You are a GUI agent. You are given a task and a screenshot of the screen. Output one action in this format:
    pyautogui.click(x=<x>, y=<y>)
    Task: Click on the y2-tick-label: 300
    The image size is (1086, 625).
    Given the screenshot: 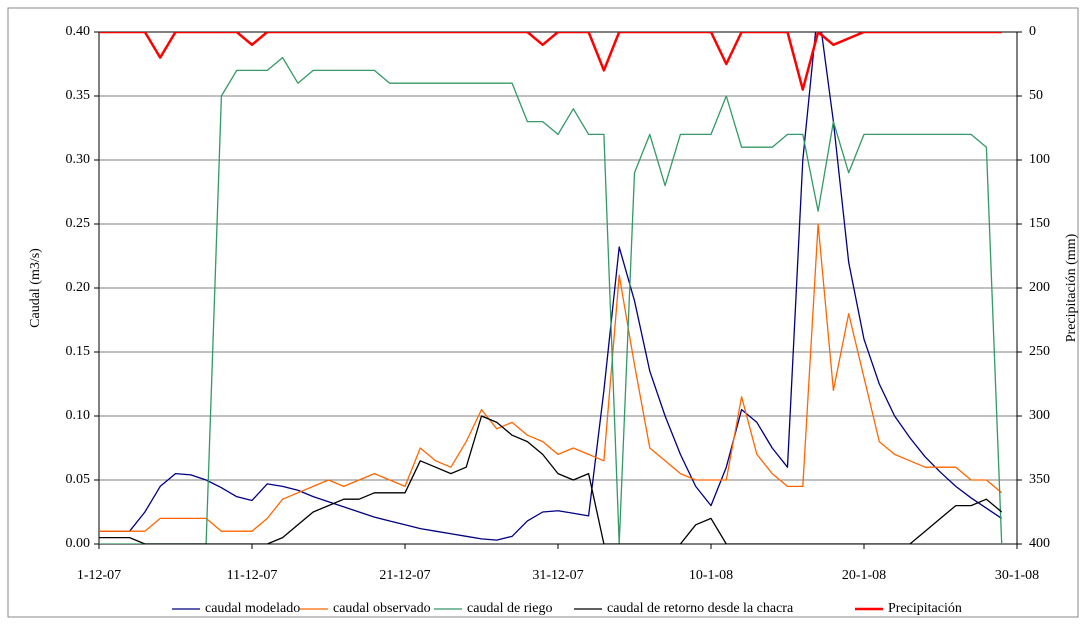 What is the action you would take?
    pyautogui.click(x=1039, y=415)
    